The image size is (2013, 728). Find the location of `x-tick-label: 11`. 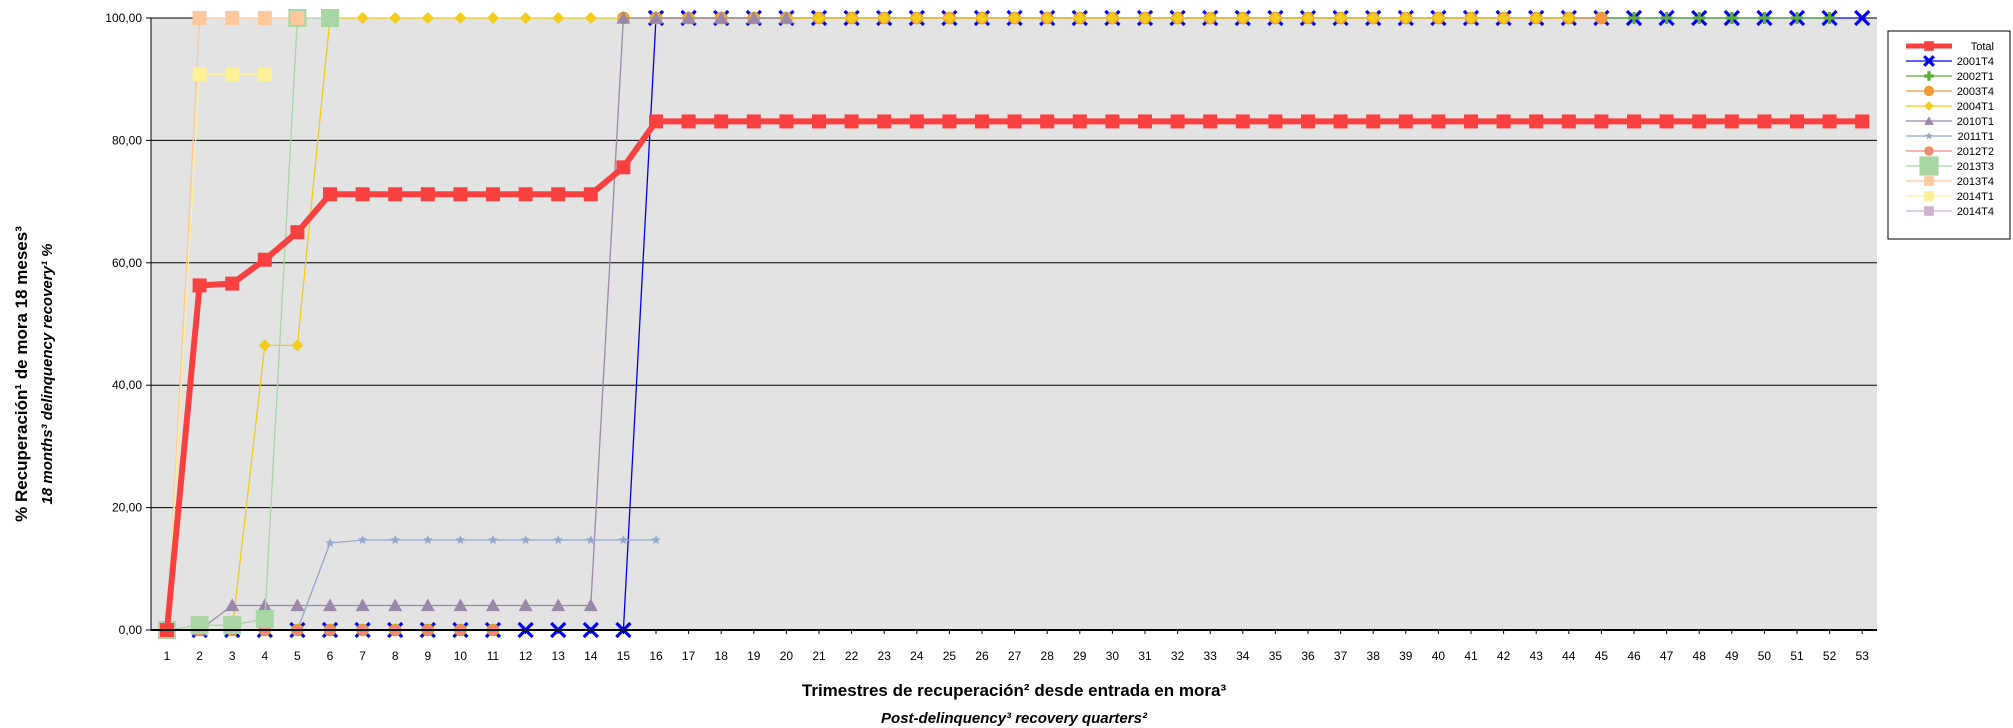

x-tick-label: 11 is located at coordinates (493, 656).